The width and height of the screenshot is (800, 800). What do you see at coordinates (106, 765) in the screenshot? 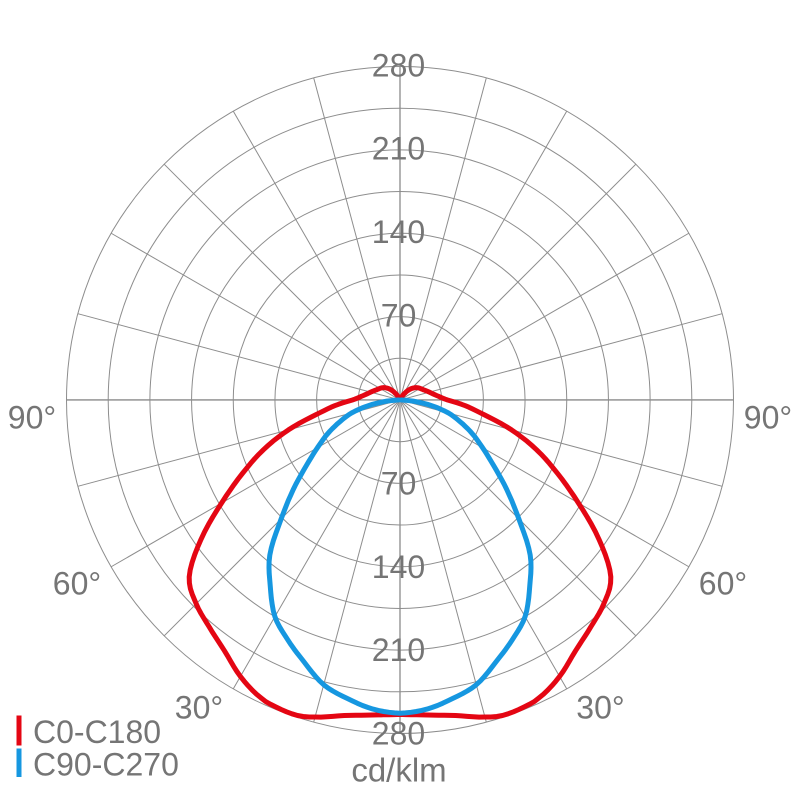
I see `svg-text: C90-C270` at bounding box center [106, 765].